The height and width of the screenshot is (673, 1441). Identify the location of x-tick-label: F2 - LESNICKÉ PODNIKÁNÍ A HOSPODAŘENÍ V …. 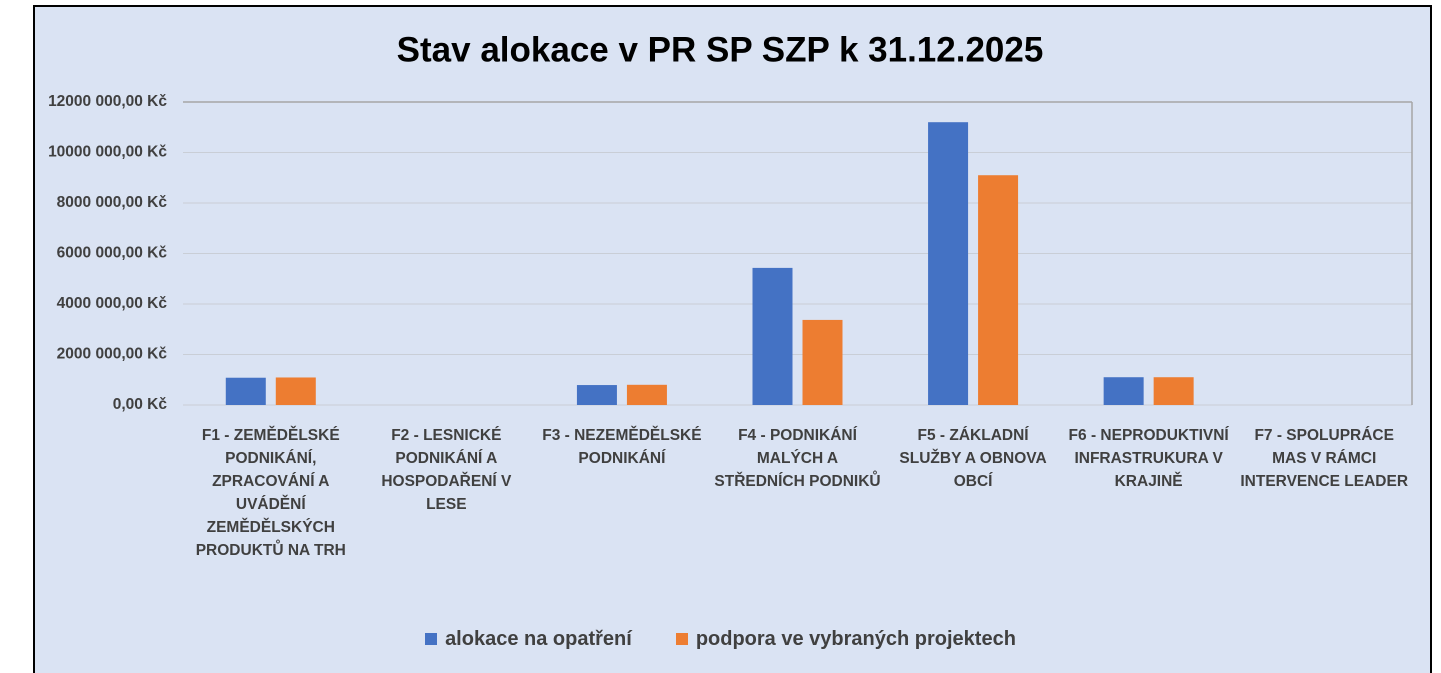
(446, 470).